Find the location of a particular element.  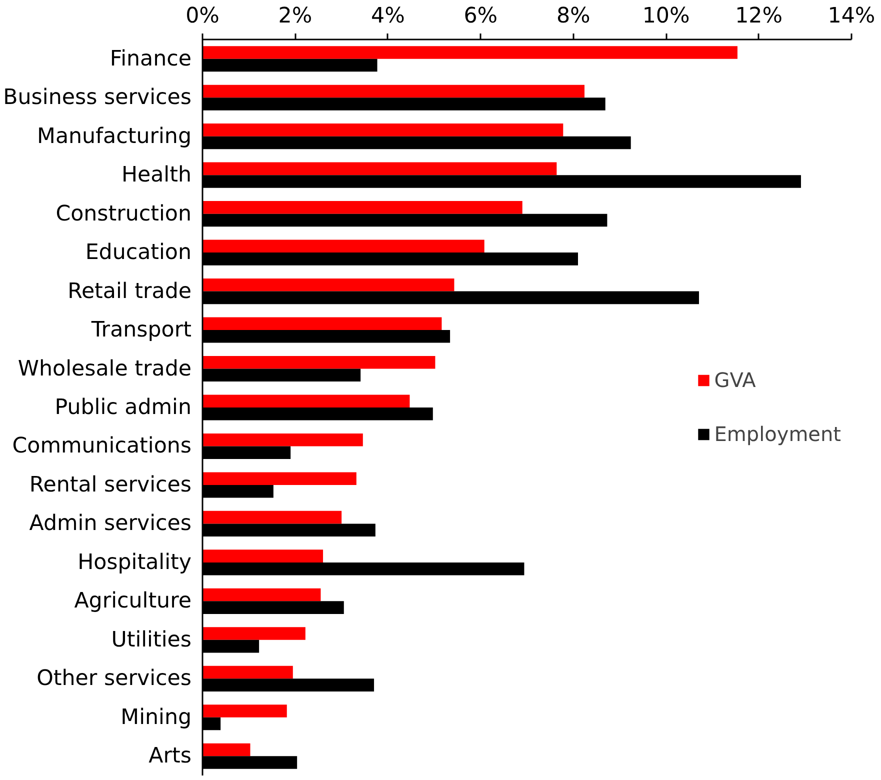

legend-label: Employment is located at coordinates (777, 434).